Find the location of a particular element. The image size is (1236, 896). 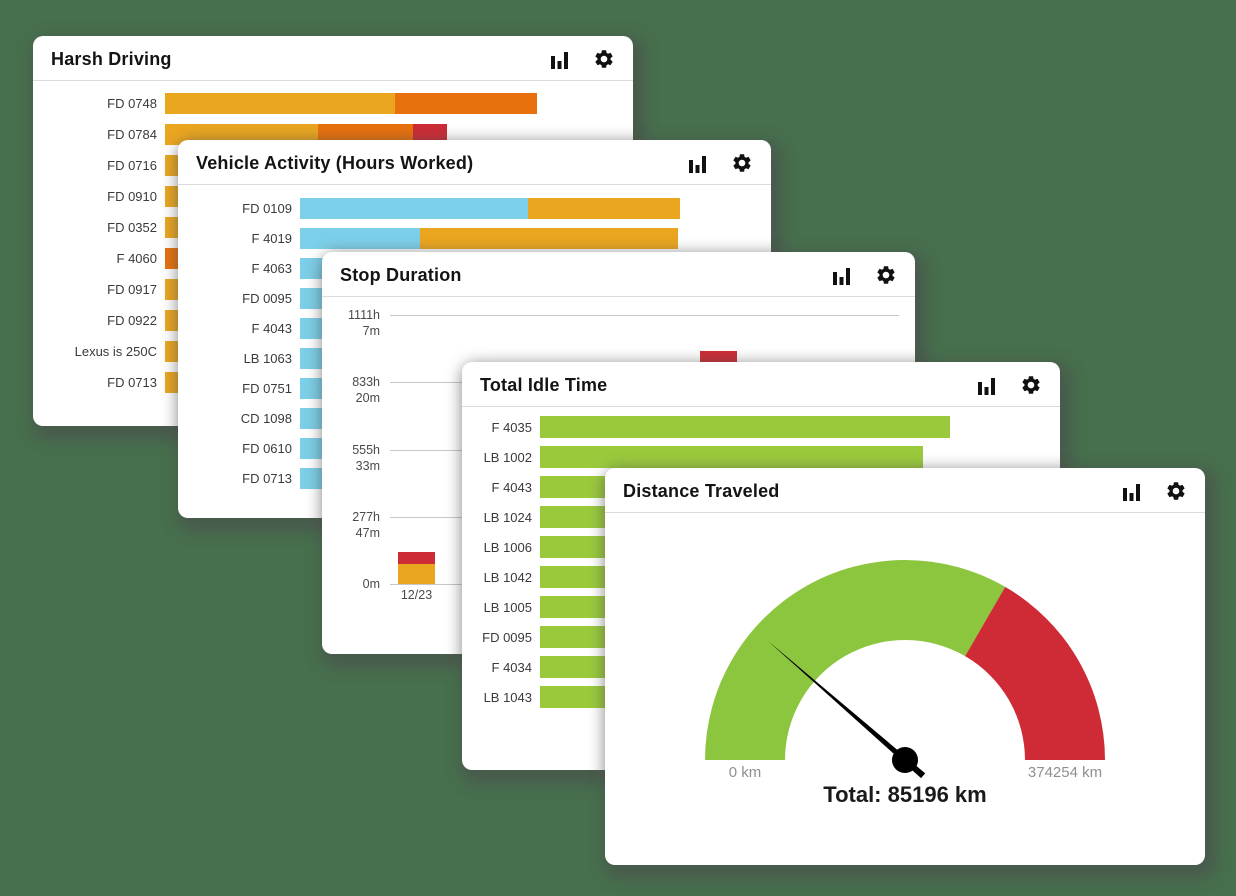

category-label: F 4034 is located at coordinates (511, 667).